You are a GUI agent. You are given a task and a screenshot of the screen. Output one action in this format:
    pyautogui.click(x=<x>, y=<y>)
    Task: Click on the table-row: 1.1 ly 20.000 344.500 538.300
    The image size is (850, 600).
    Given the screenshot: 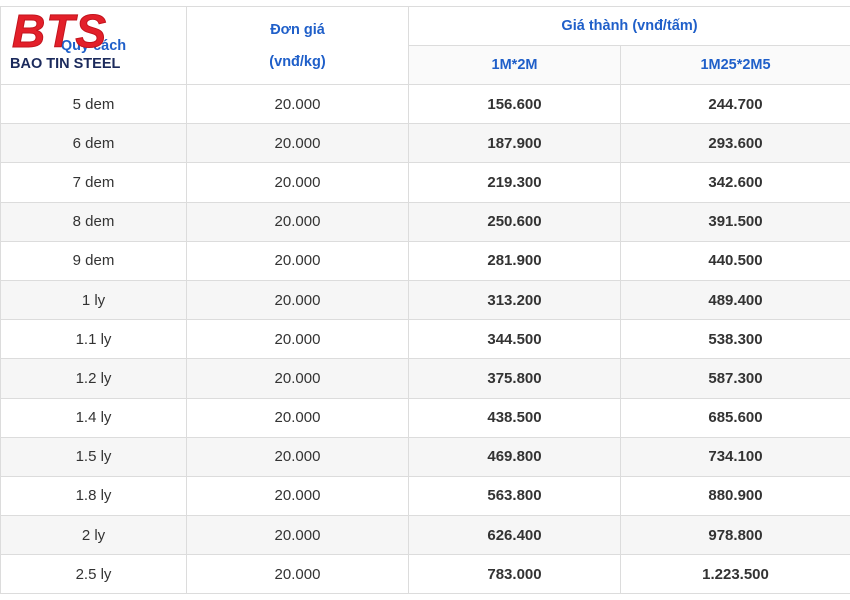 What is the action you would take?
    pyautogui.click(x=425, y=339)
    